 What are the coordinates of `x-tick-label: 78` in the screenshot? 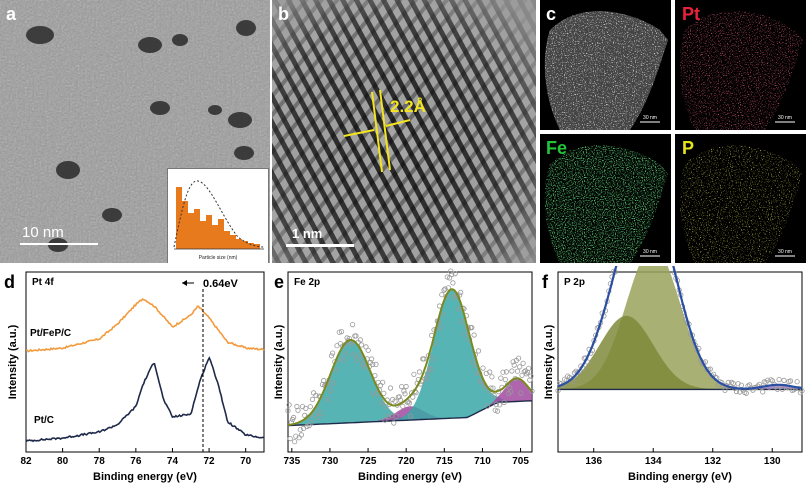 It's located at (100, 461).